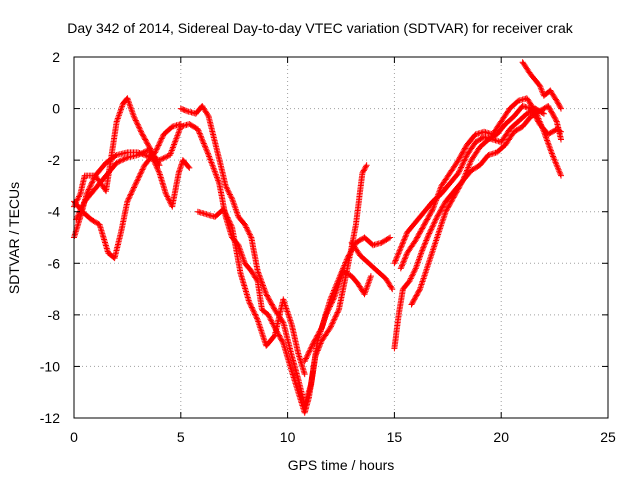 The height and width of the screenshot is (480, 640). Describe the element at coordinates (56, 109) in the screenshot. I see `y-tick-label: 0` at that location.